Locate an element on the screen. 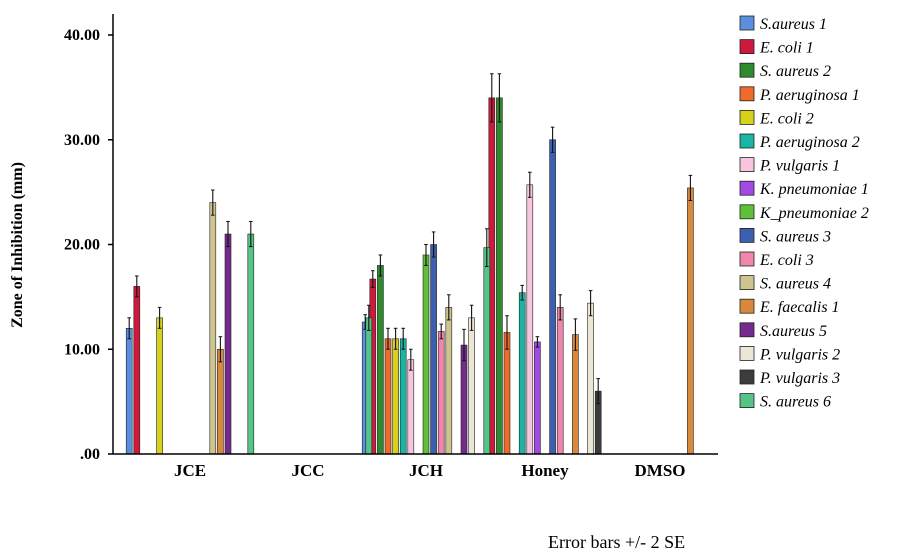 This screenshot has height=552, width=920. y-tick-label: 10.00 is located at coordinates (82, 349).